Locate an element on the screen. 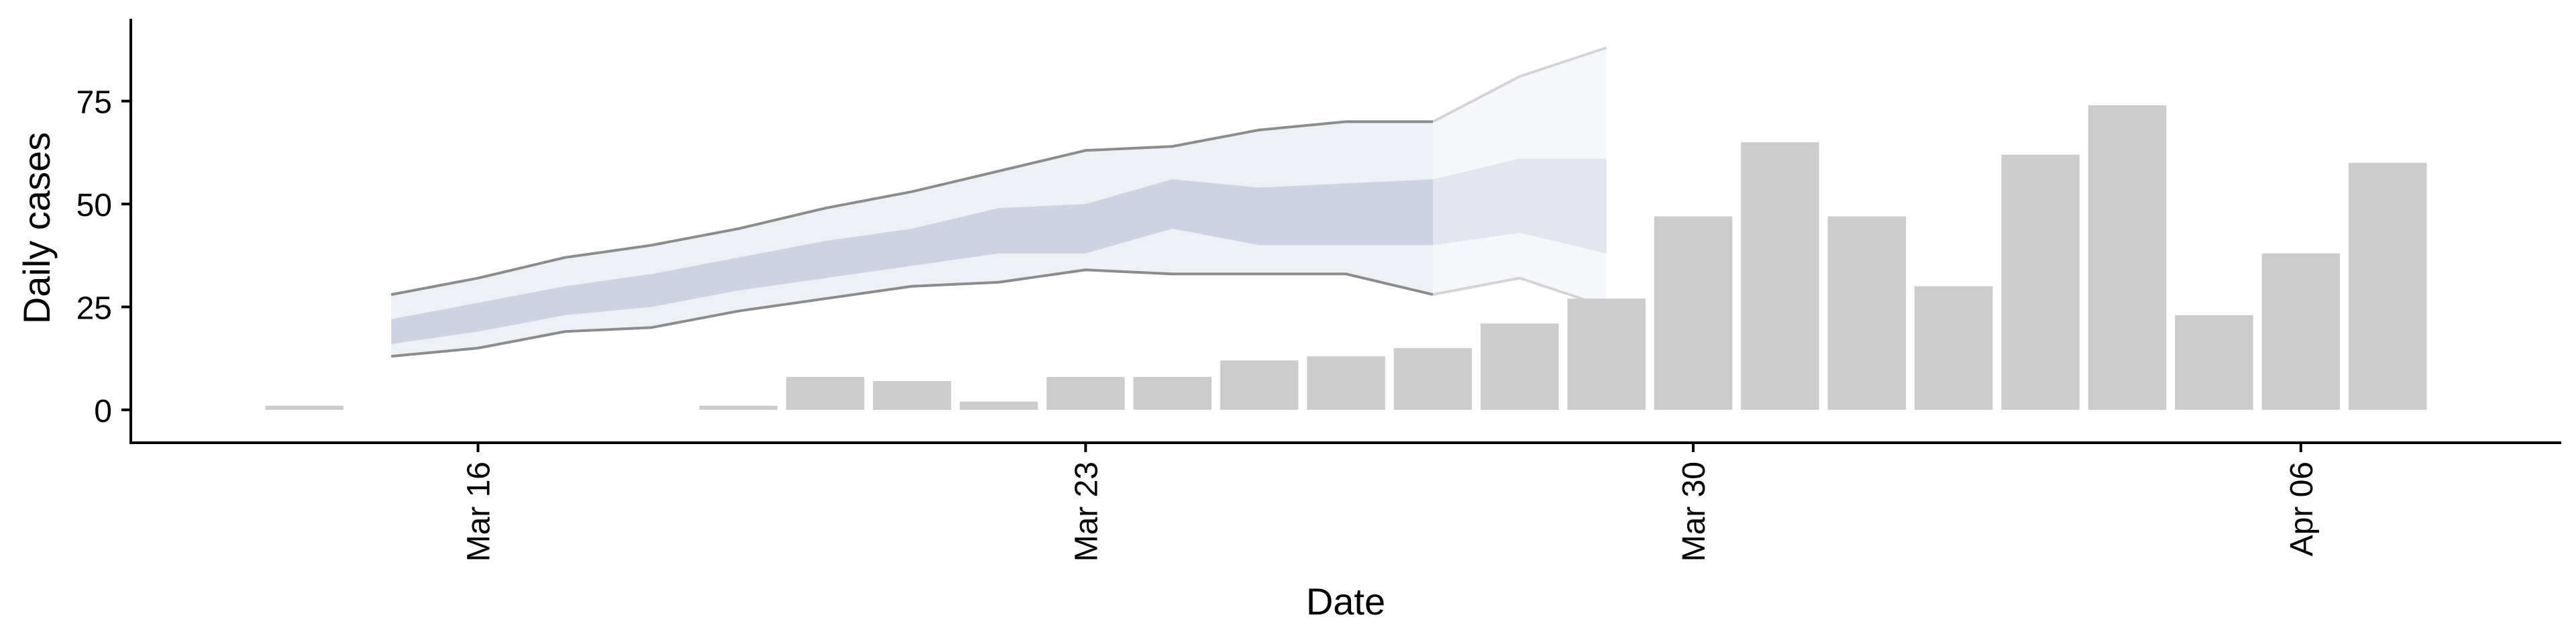 This screenshot has width=2576, height=644. upper-bound-line is located at coordinates (911, 208).